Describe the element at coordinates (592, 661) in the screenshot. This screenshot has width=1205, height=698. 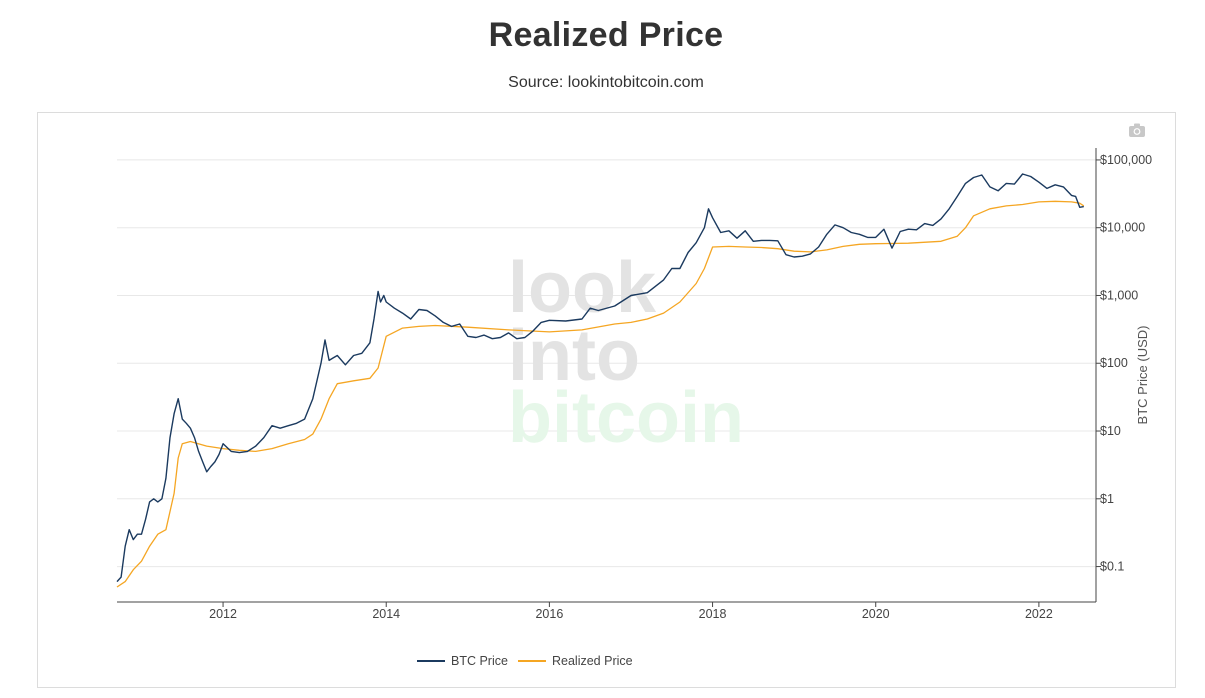
I see `legend-label-realized: Realized Price` at that location.